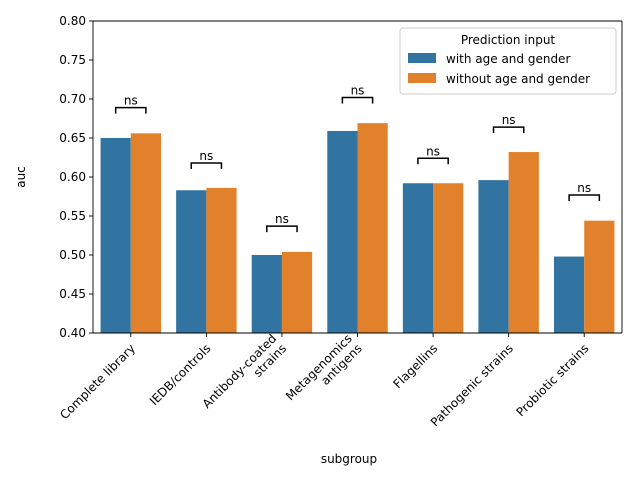  I want to click on significance-label-6: ns, so click(509, 120).